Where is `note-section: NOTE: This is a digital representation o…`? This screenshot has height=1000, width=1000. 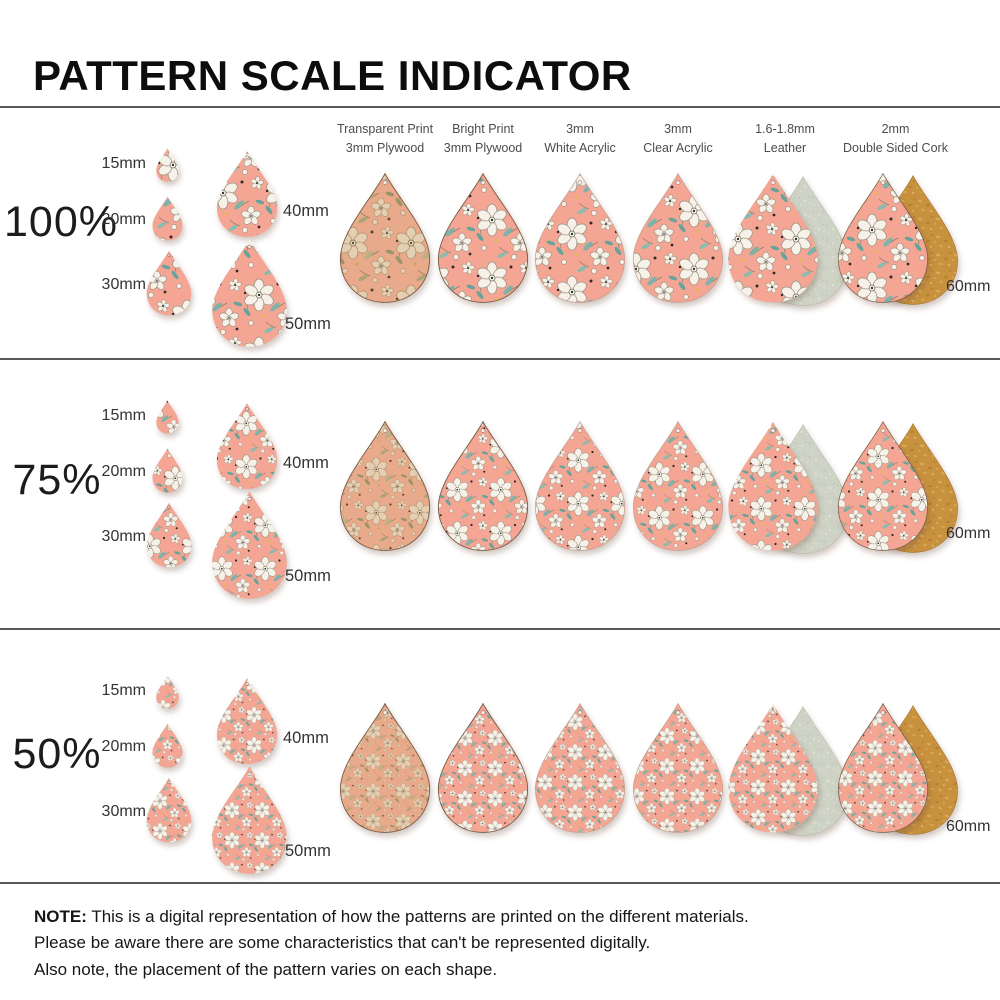 note-section: NOTE: This is a digital representation o… is located at coordinates (500, 941).